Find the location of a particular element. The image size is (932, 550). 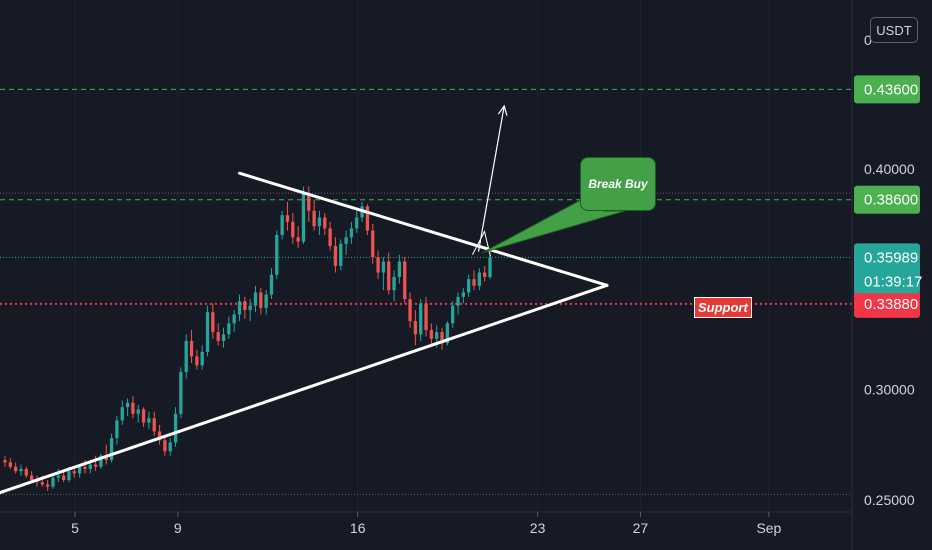

countdown-label: 01:39:17 is located at coordinates (893, 281).